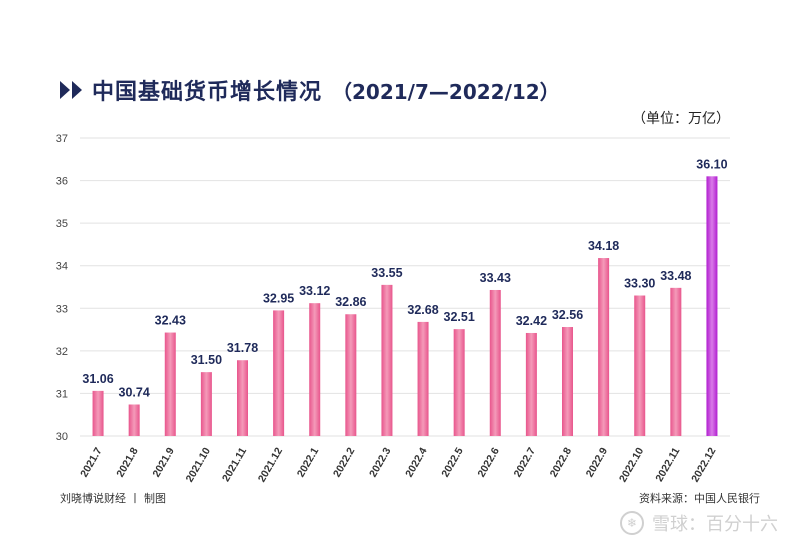  I want to click on brand-watermark: ❄ 雪球：百分十六, so click(699, 523).